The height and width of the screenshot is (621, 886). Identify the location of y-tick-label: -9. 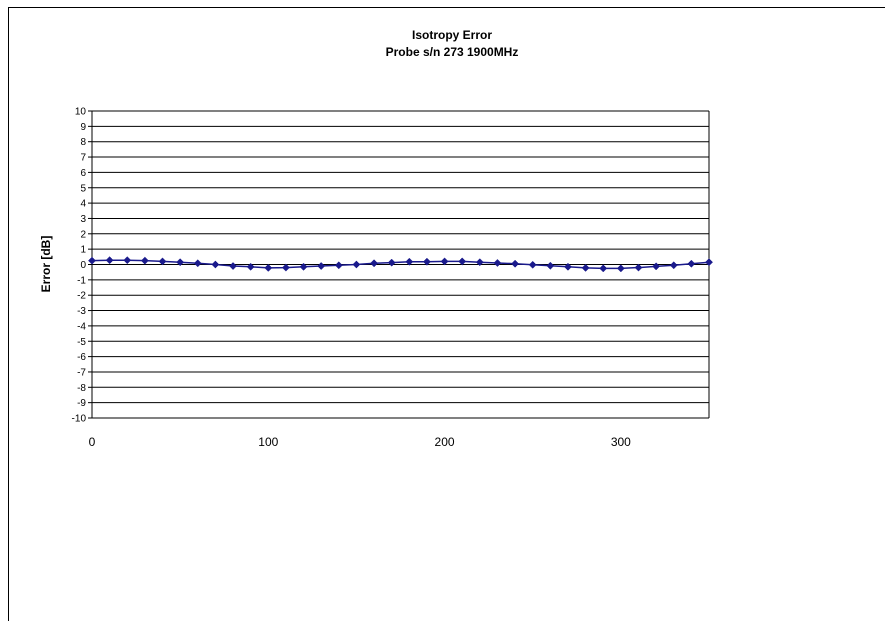
(81, 403).